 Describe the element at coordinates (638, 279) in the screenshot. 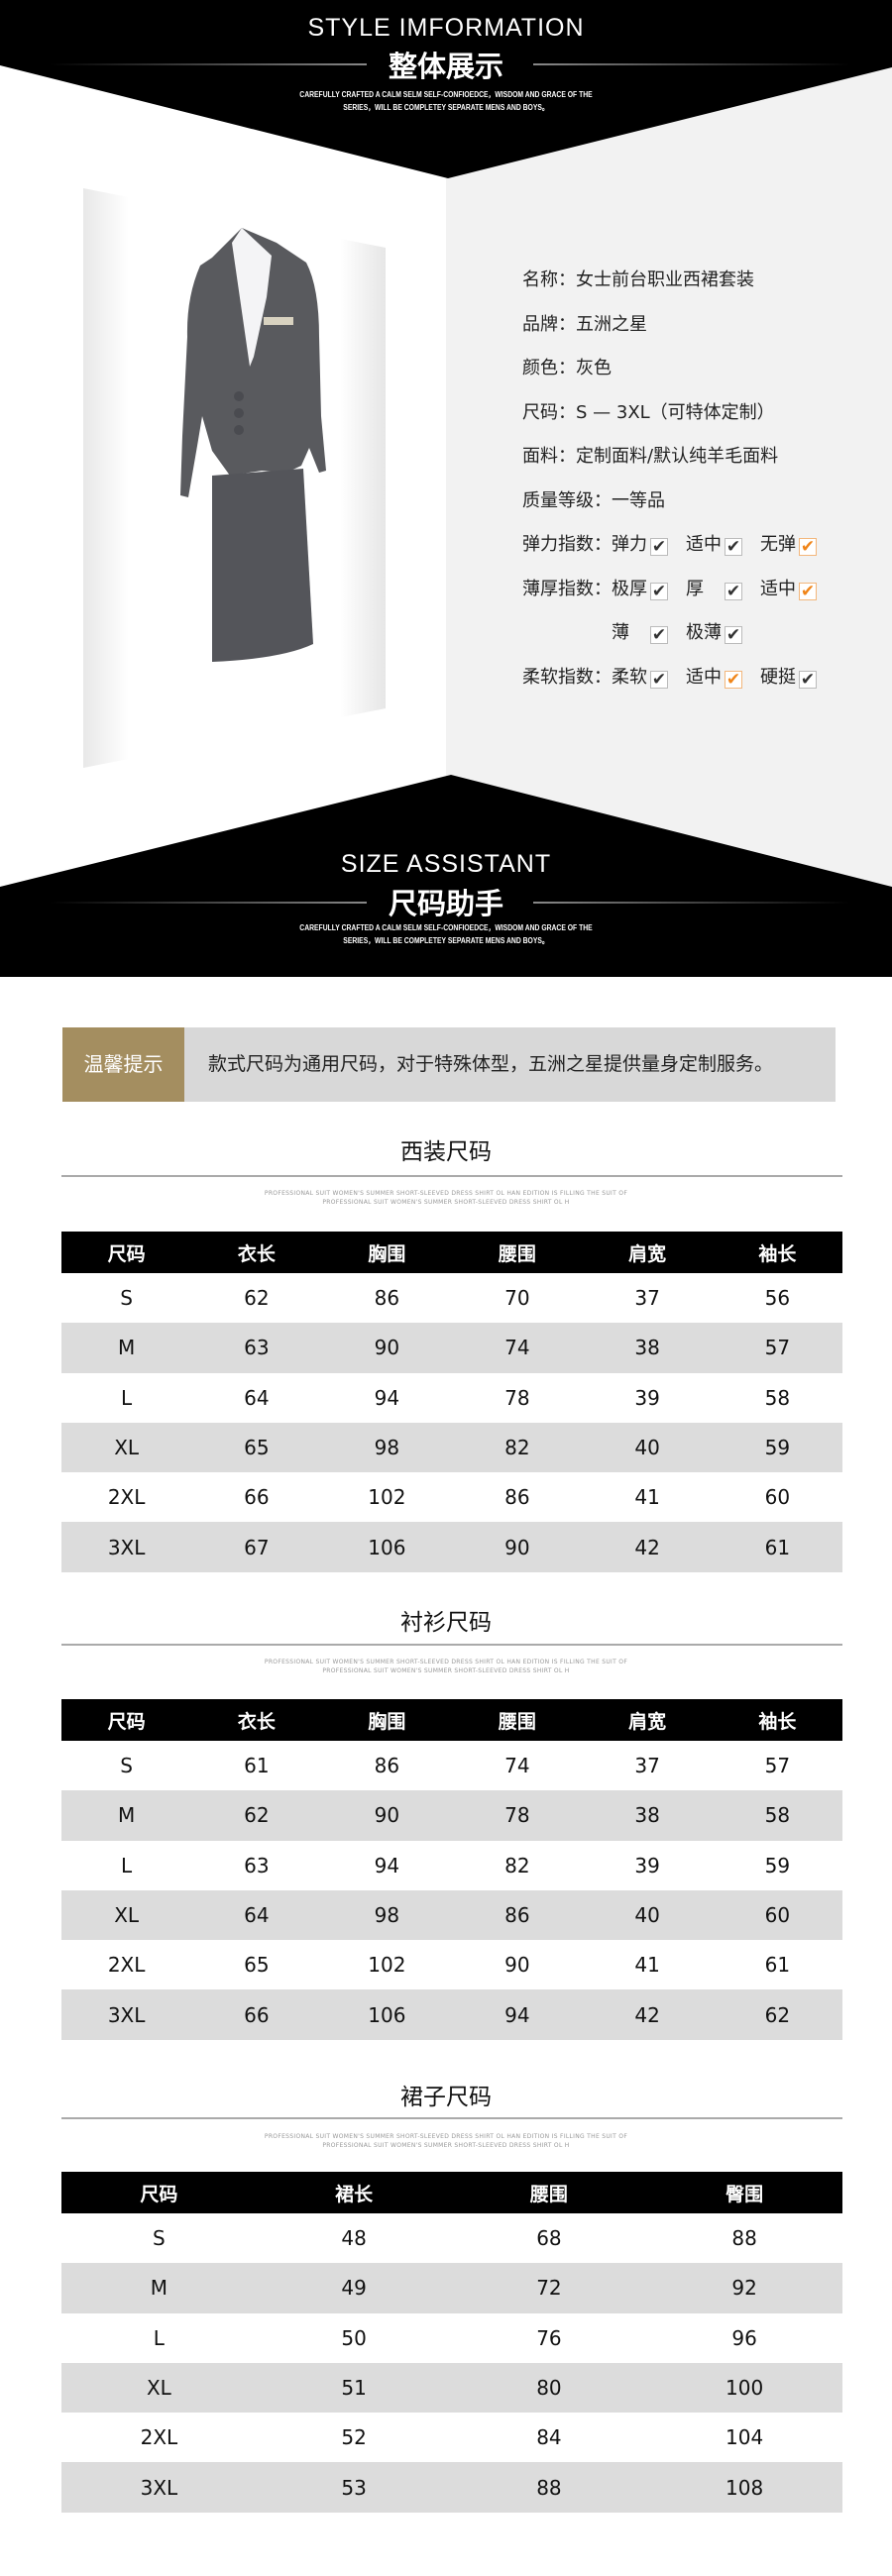

I see `product-name: 名称：女士前台职业西裙套装` at that location.